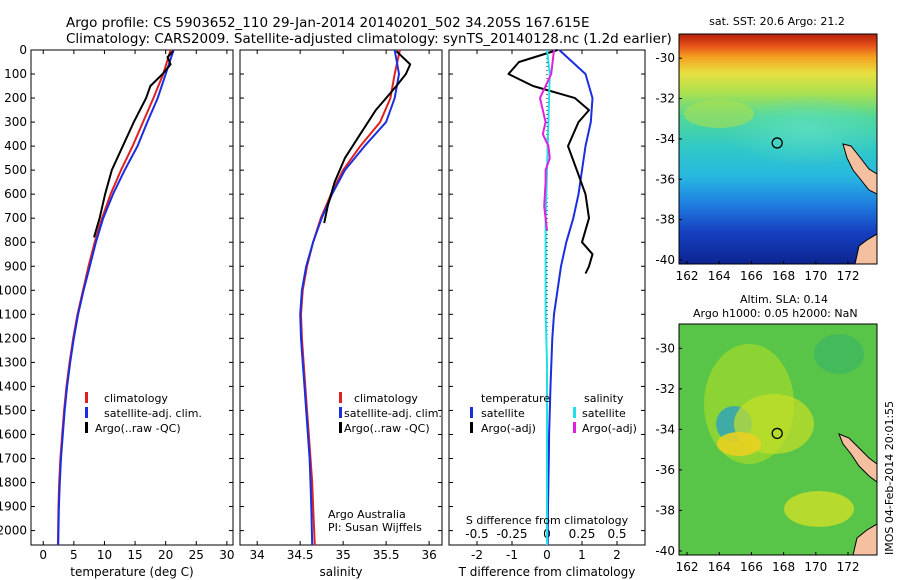 The width and height of the screenshot is (900, 580). Describe the element at coordinates (386, 555) in the screenshot. I see `salinity-x-tick-label: 35.5` at that location.